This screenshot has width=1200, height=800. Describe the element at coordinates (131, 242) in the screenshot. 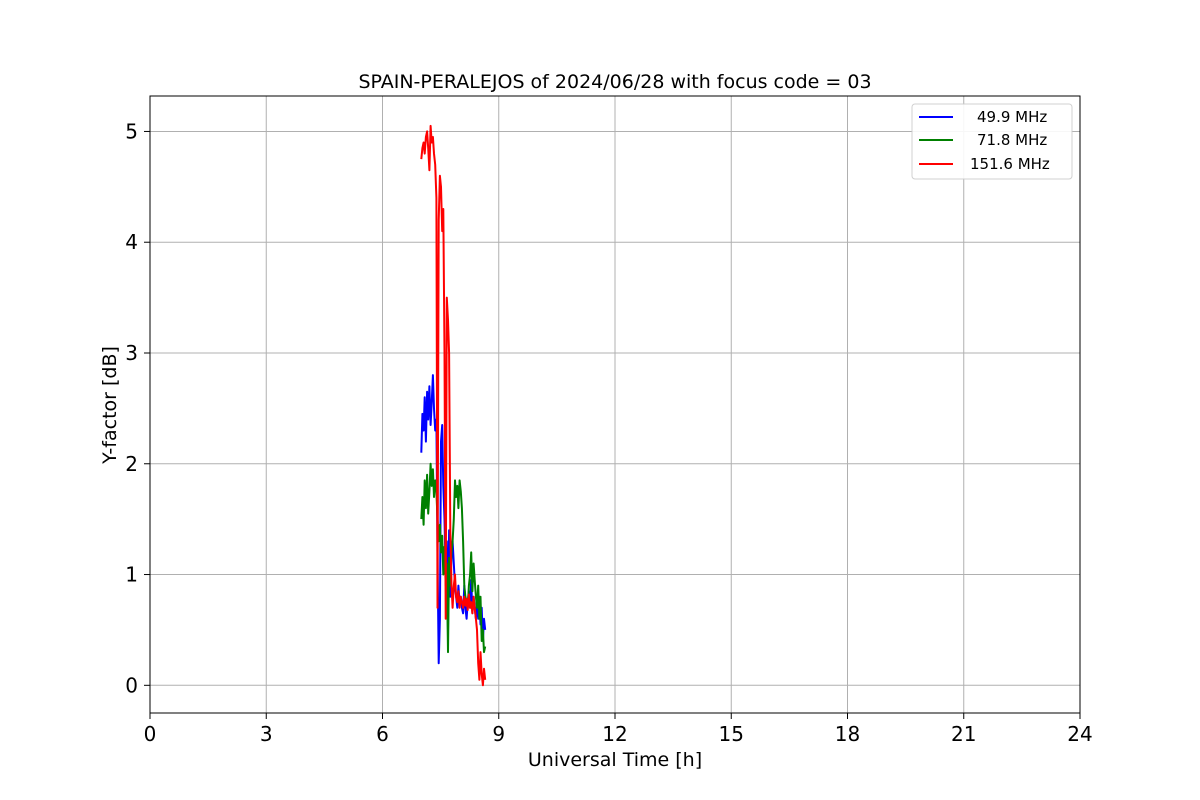

I see `y-tick-label: 4` at that location.